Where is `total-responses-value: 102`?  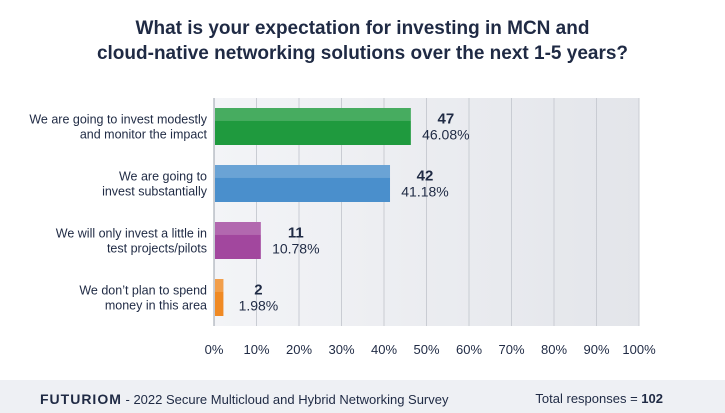
total-responses-value: 102 is located at coordinates (652, 398).